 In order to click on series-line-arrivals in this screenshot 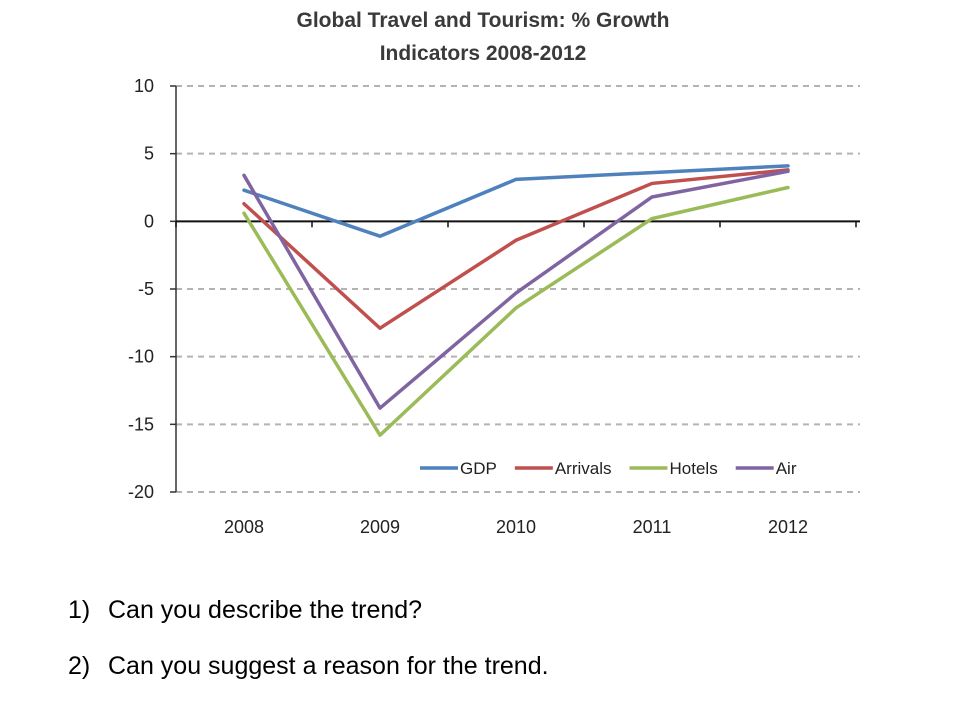, I will do `click(516, 249)`.